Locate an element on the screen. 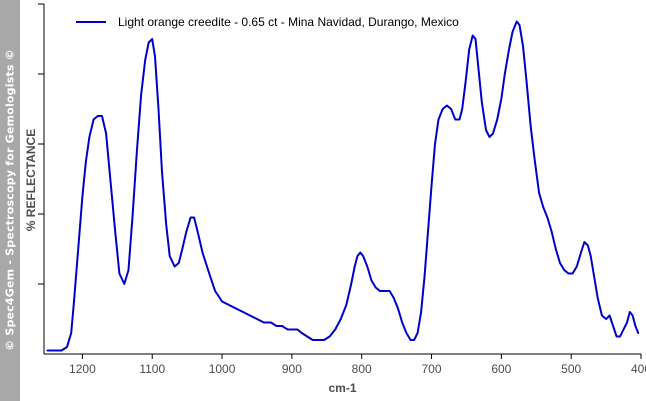 This screenshot has height=401, width=646. x-tick-label: 700 is located at coordinates (432, 369).